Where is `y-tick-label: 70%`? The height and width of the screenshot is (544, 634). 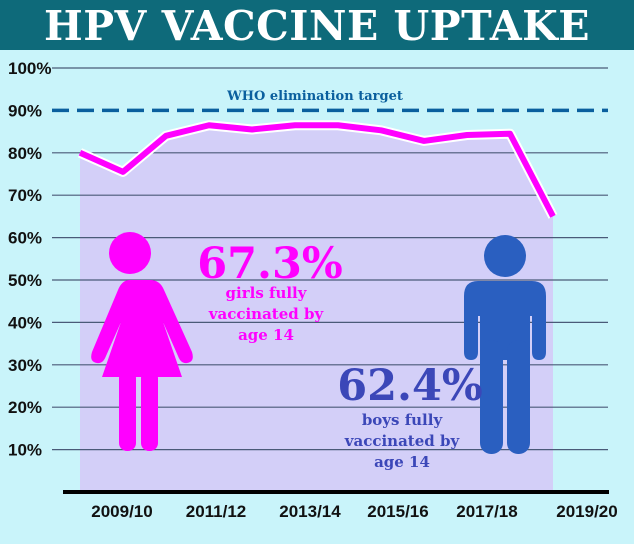 y-tick-label: 70% is located at coordinates (25, 195).